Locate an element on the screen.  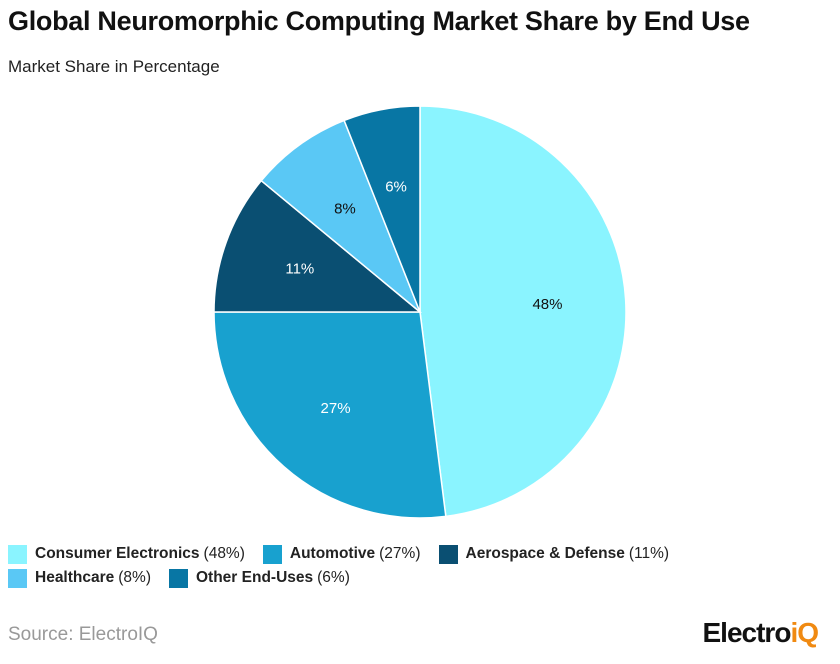
slice-label: 48% is located at coordinates (547, 304).